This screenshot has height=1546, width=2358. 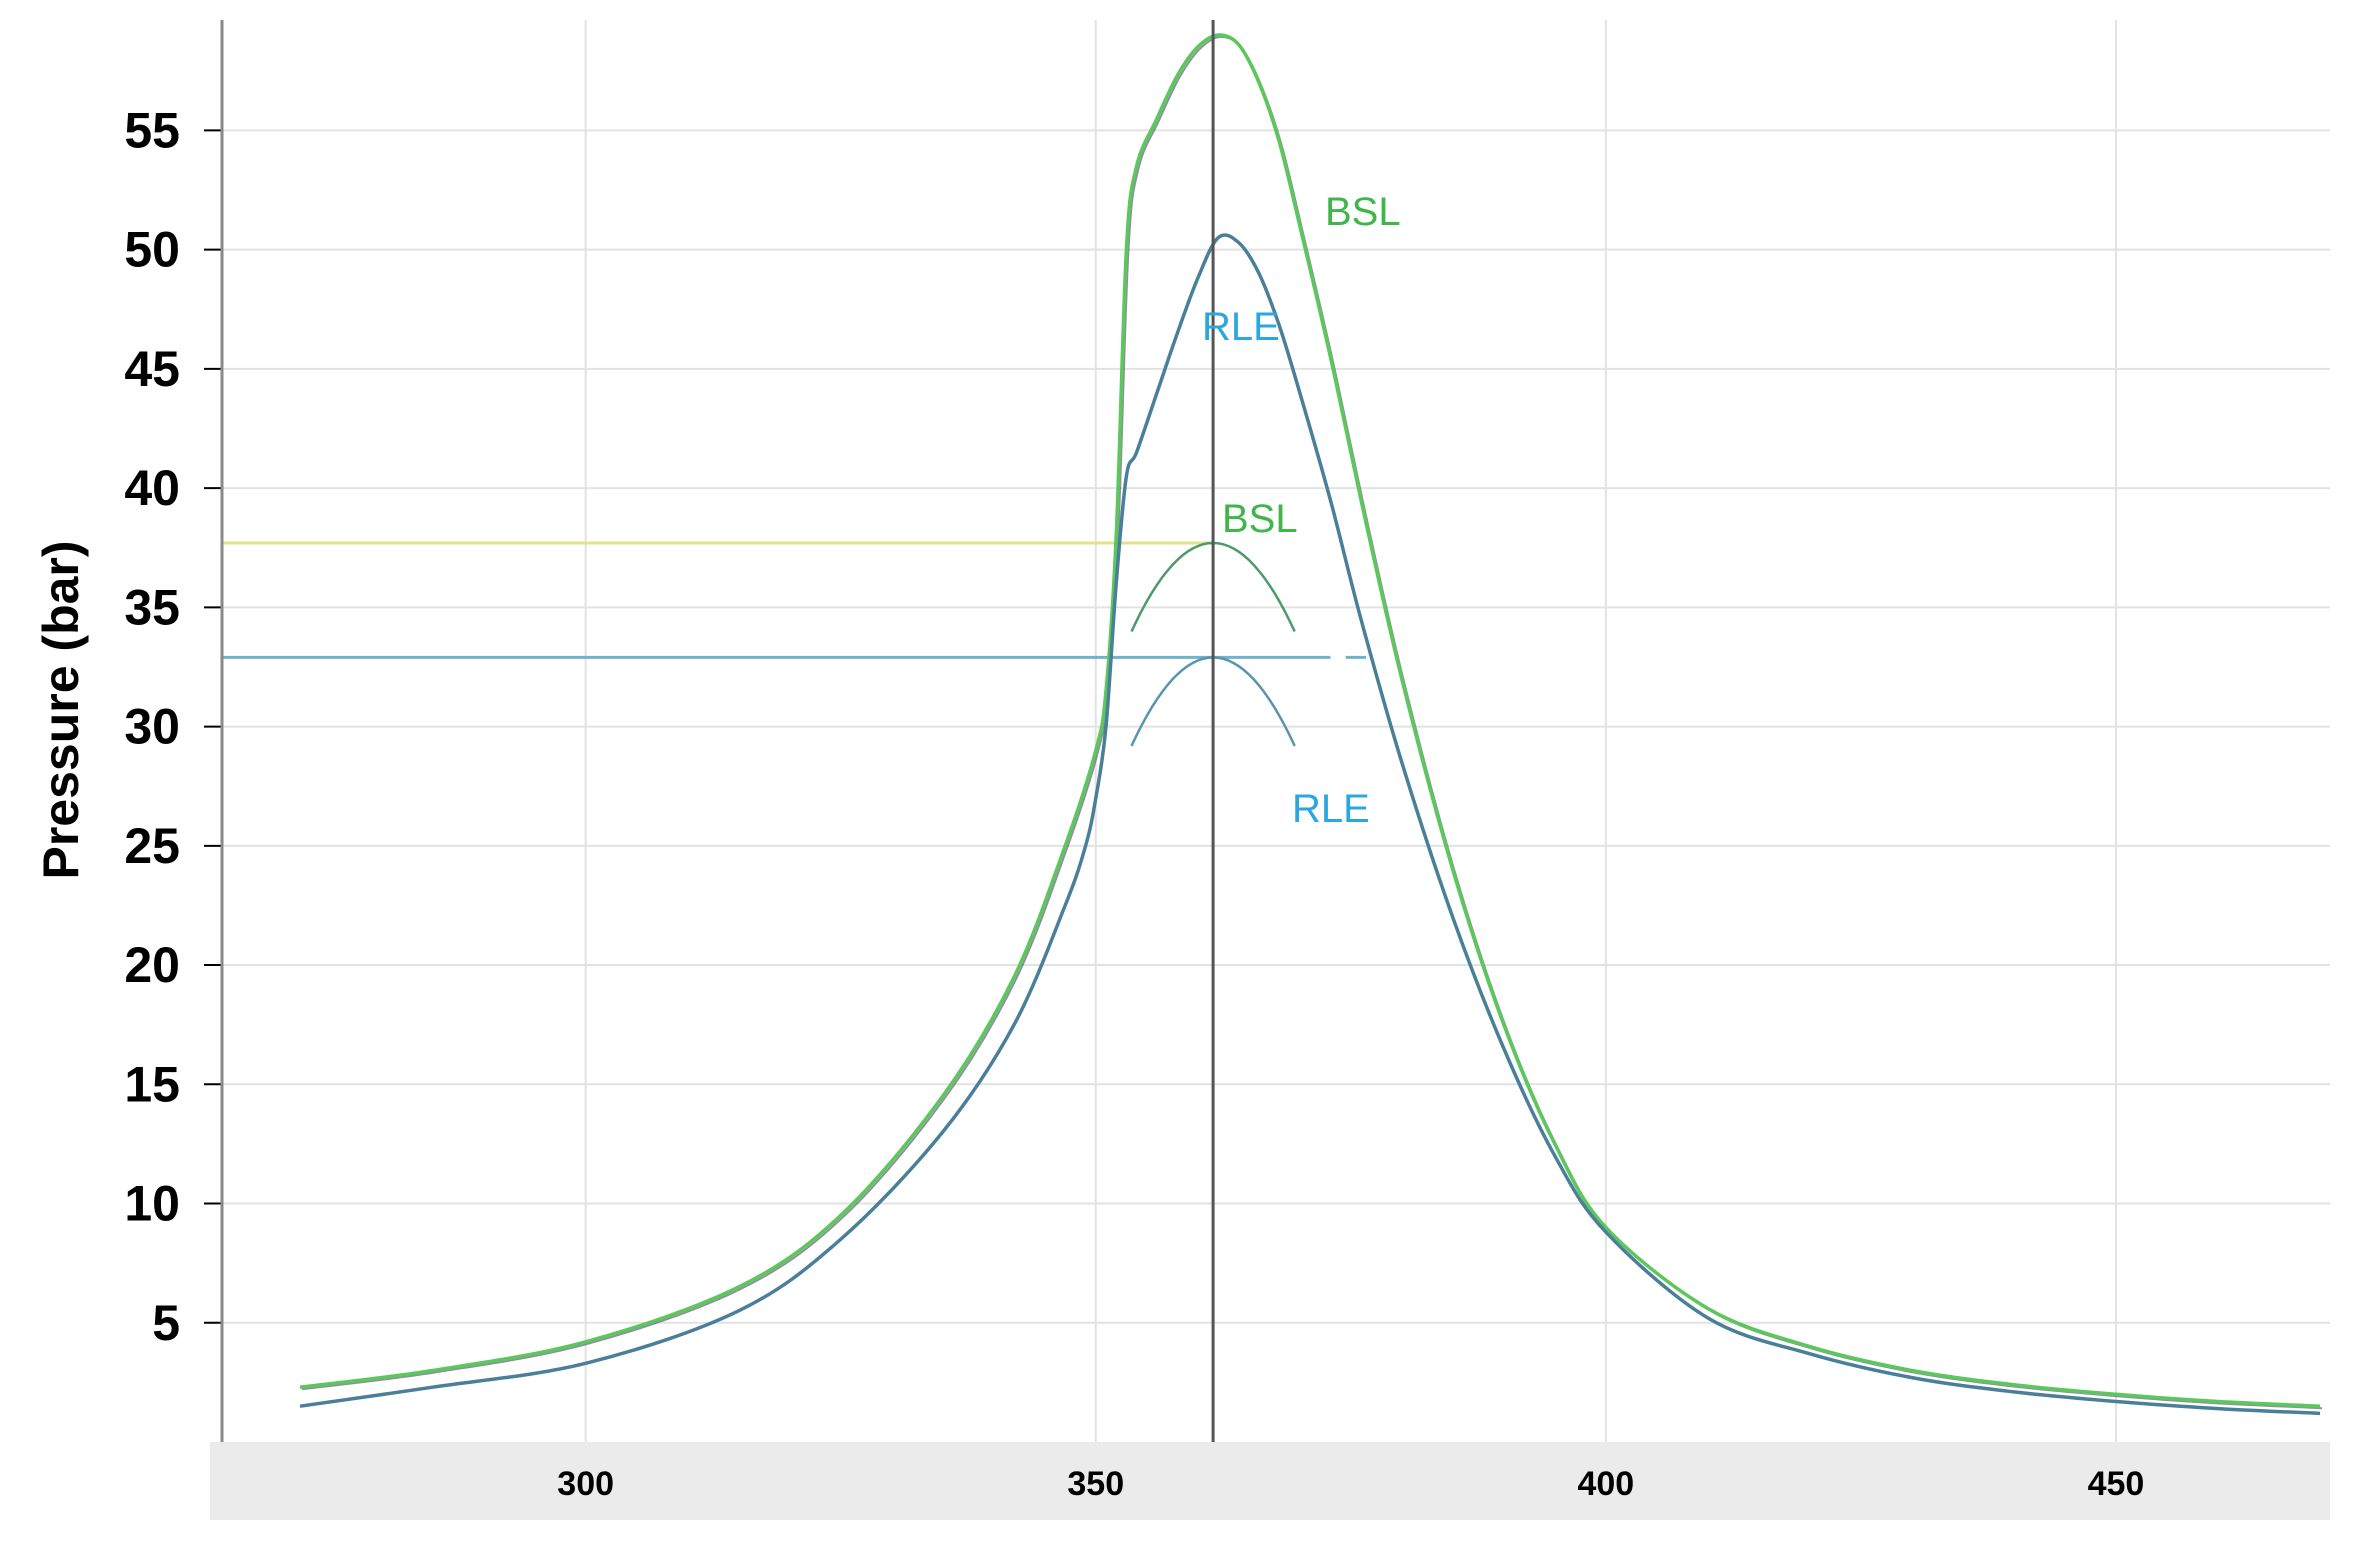 I want to click on x-tick-label: 400, so click(x=1605, y=1484).